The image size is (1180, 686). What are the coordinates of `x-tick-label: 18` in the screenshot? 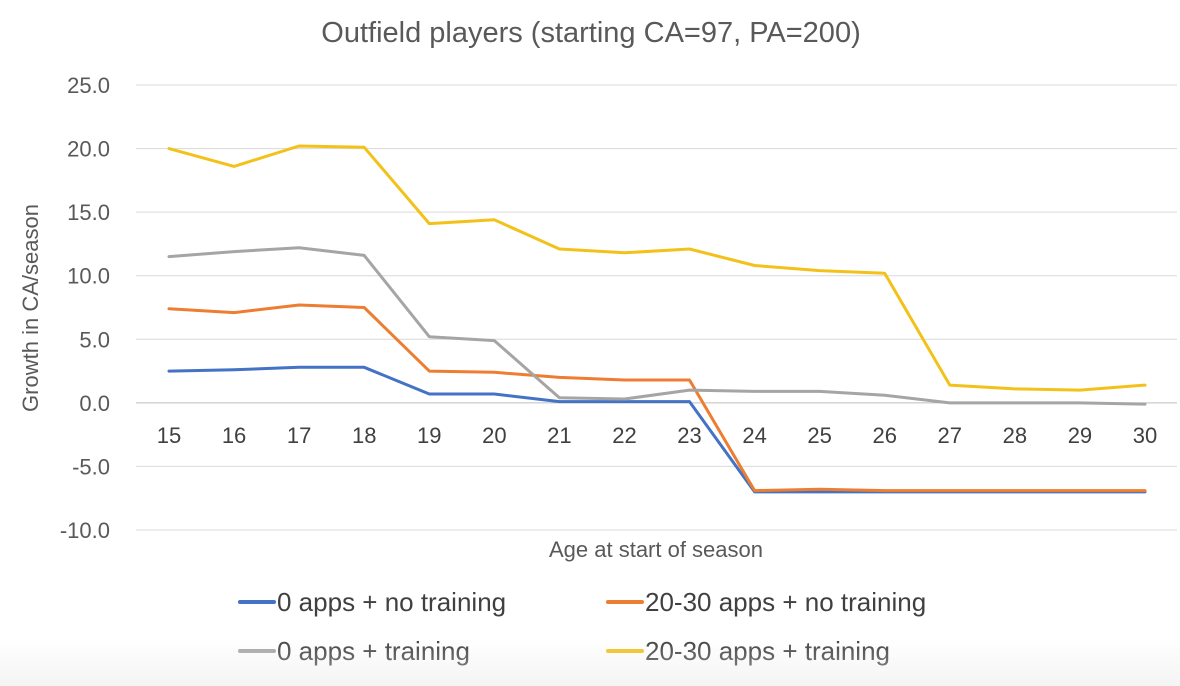 It's located at (364, 435).